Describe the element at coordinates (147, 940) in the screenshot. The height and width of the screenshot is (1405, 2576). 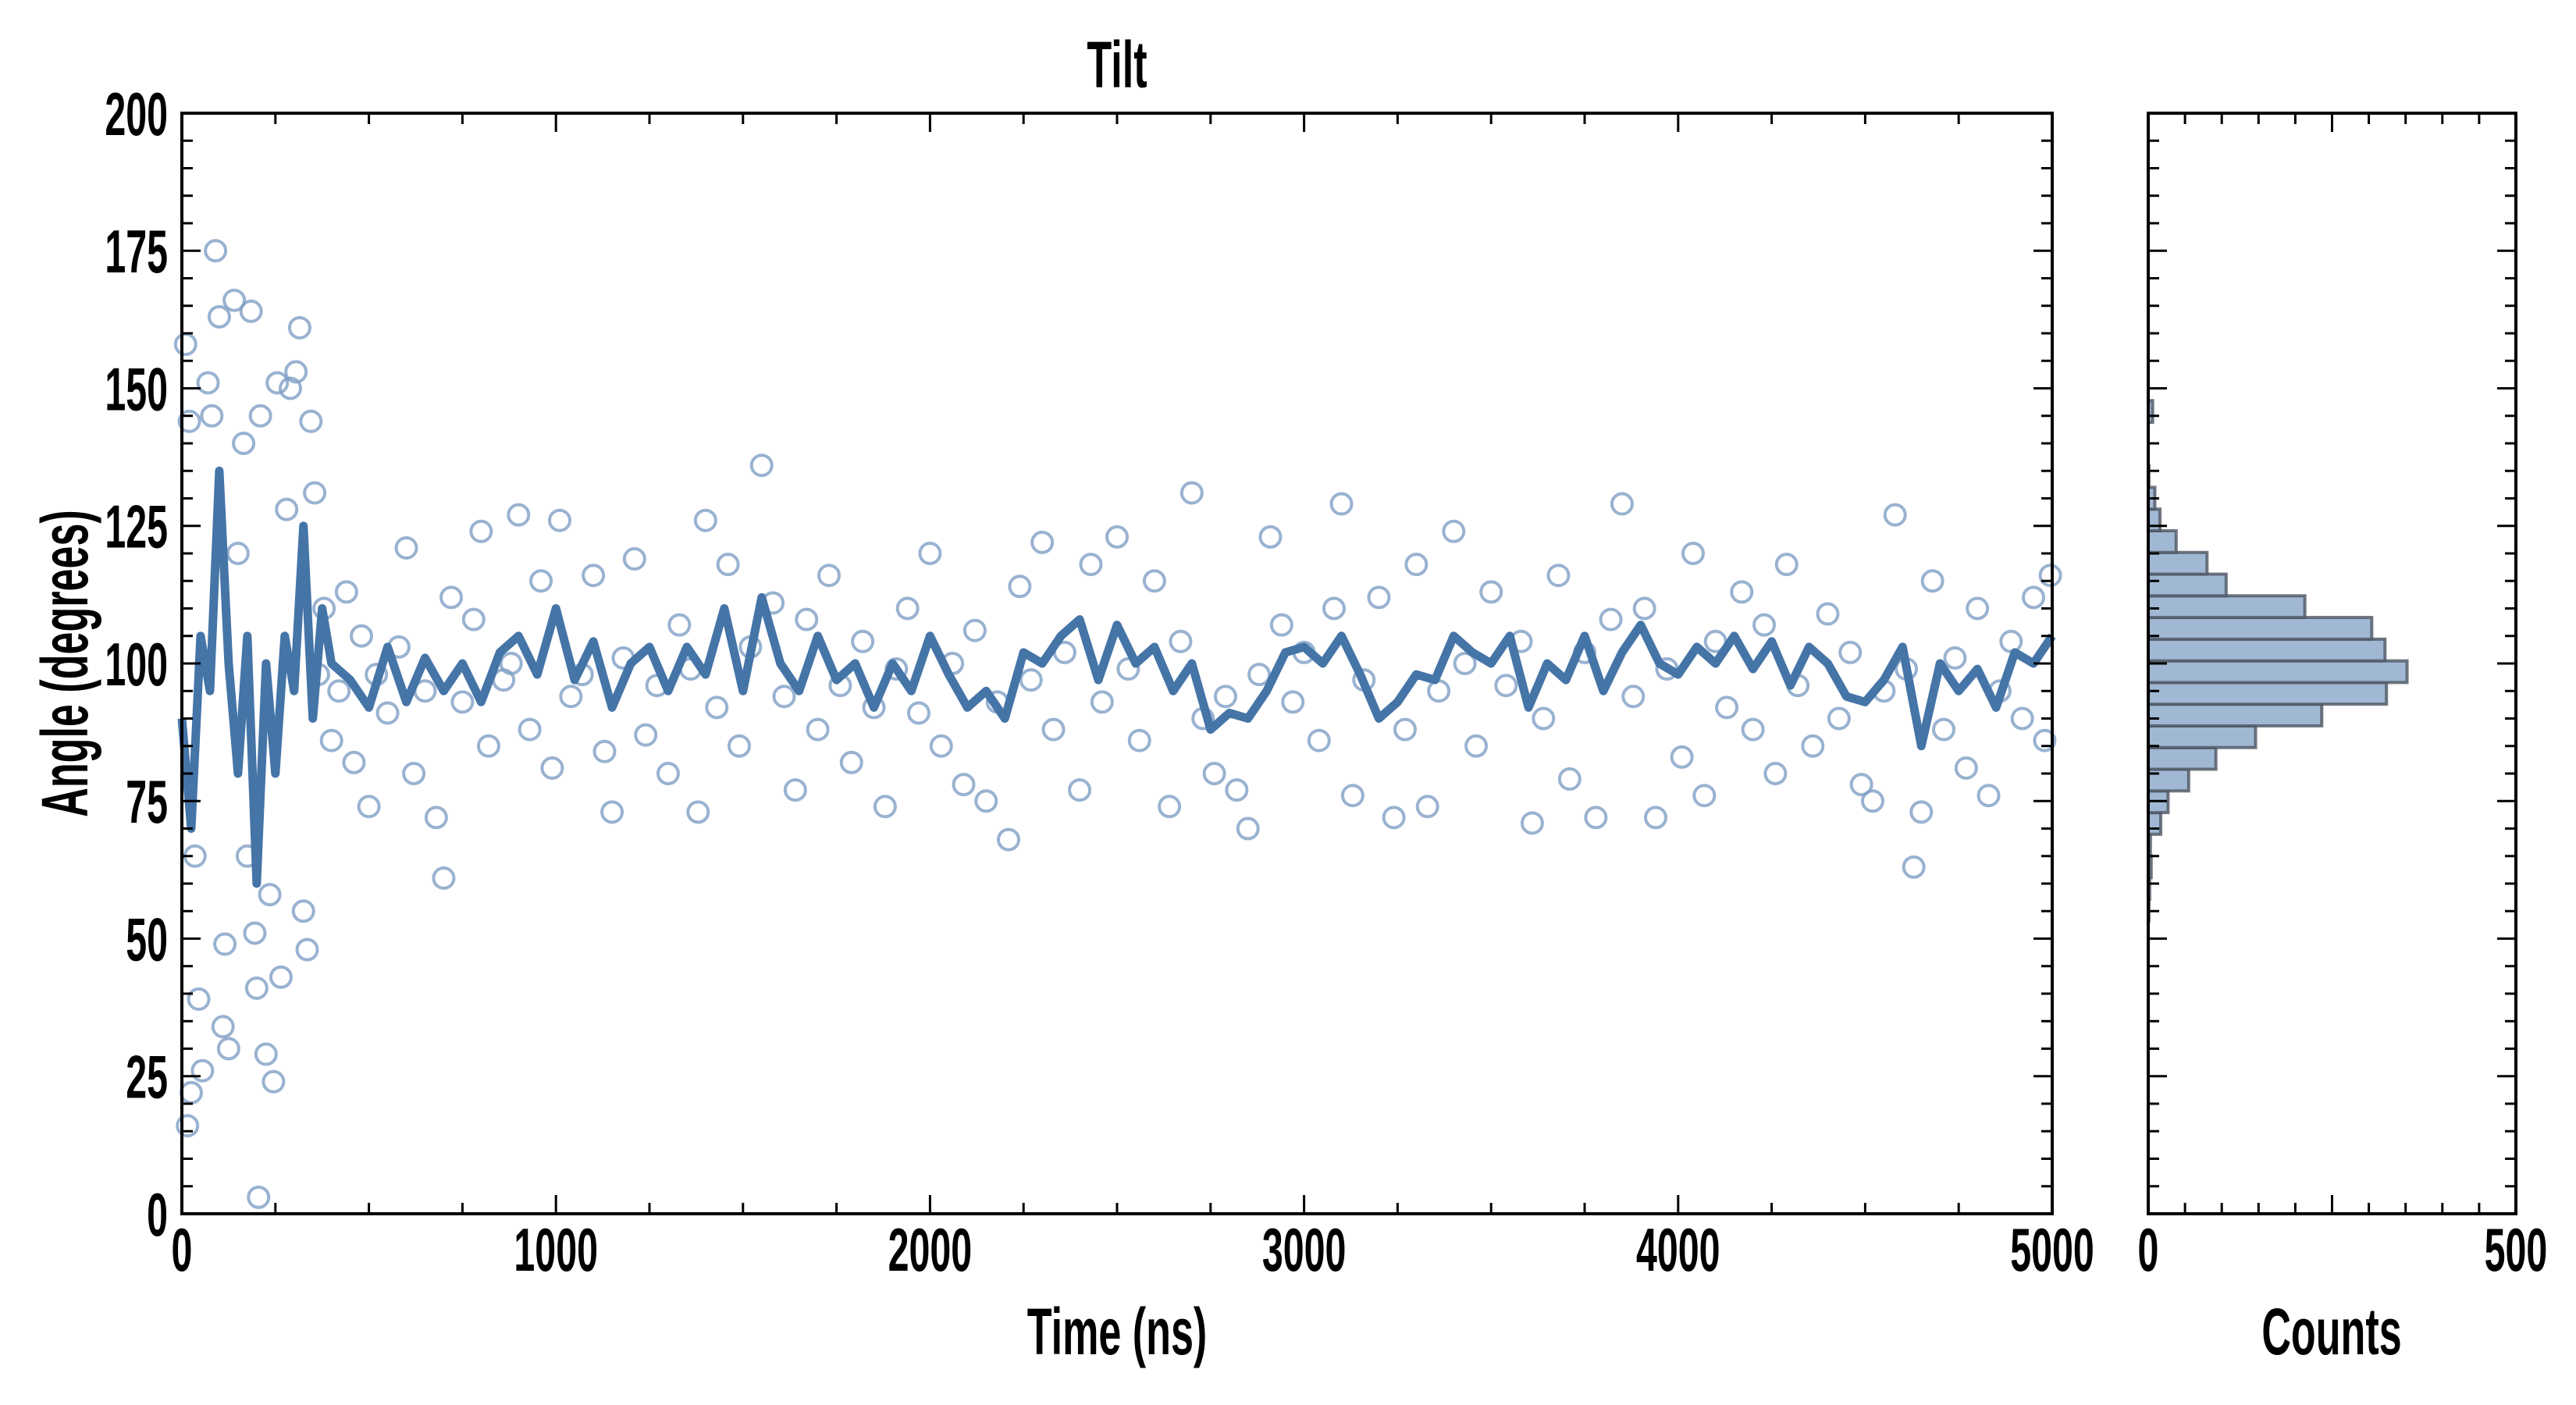
I see `y-tick-label: 50` at that location.